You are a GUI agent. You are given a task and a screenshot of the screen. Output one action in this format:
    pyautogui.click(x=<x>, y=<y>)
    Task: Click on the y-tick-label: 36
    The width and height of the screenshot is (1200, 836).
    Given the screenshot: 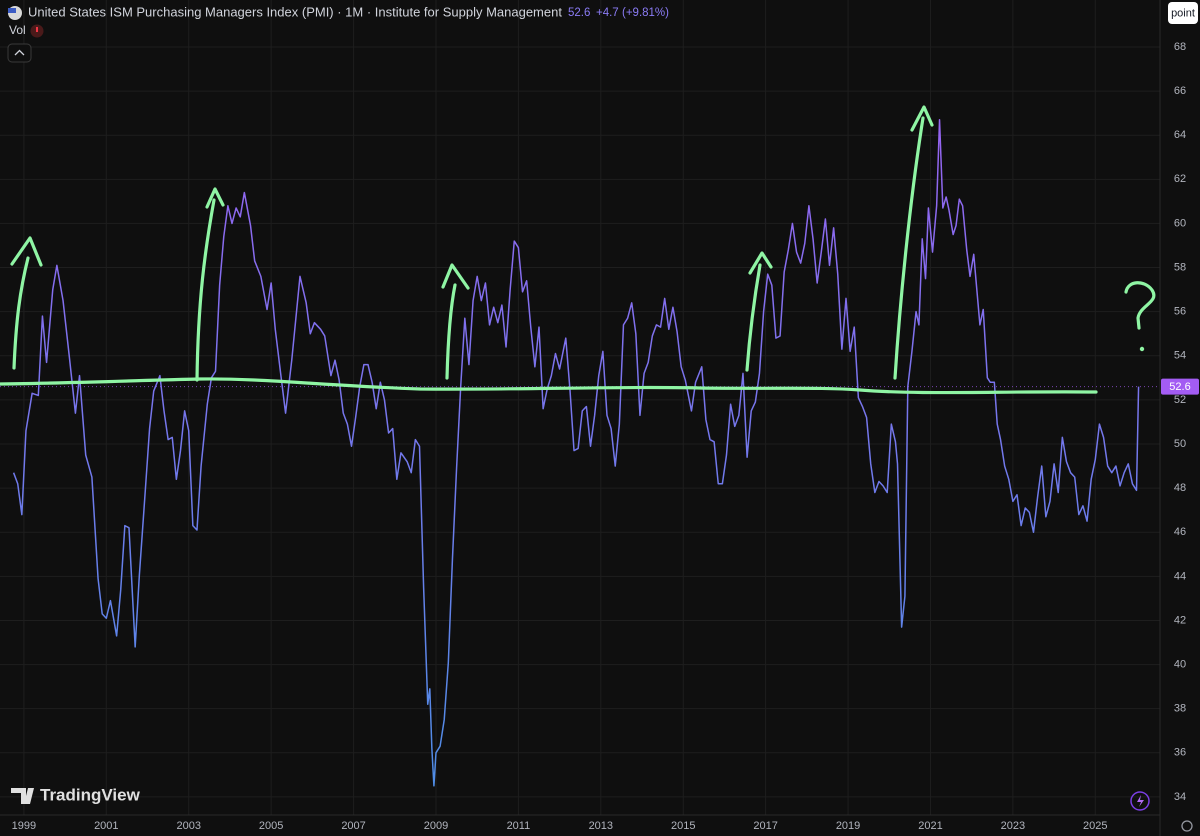 What is the action you would take?
    pyautogui.click(x=1180, y=753)
    